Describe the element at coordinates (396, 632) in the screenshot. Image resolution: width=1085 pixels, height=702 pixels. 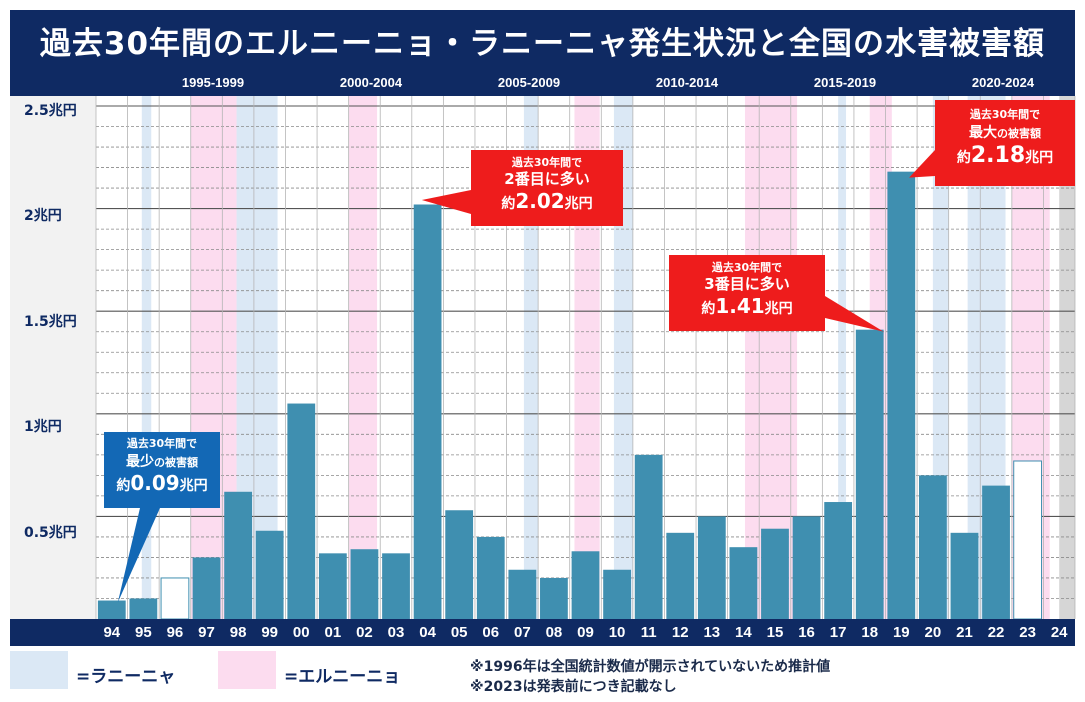
I see `x-tick-label: 03` at that location.